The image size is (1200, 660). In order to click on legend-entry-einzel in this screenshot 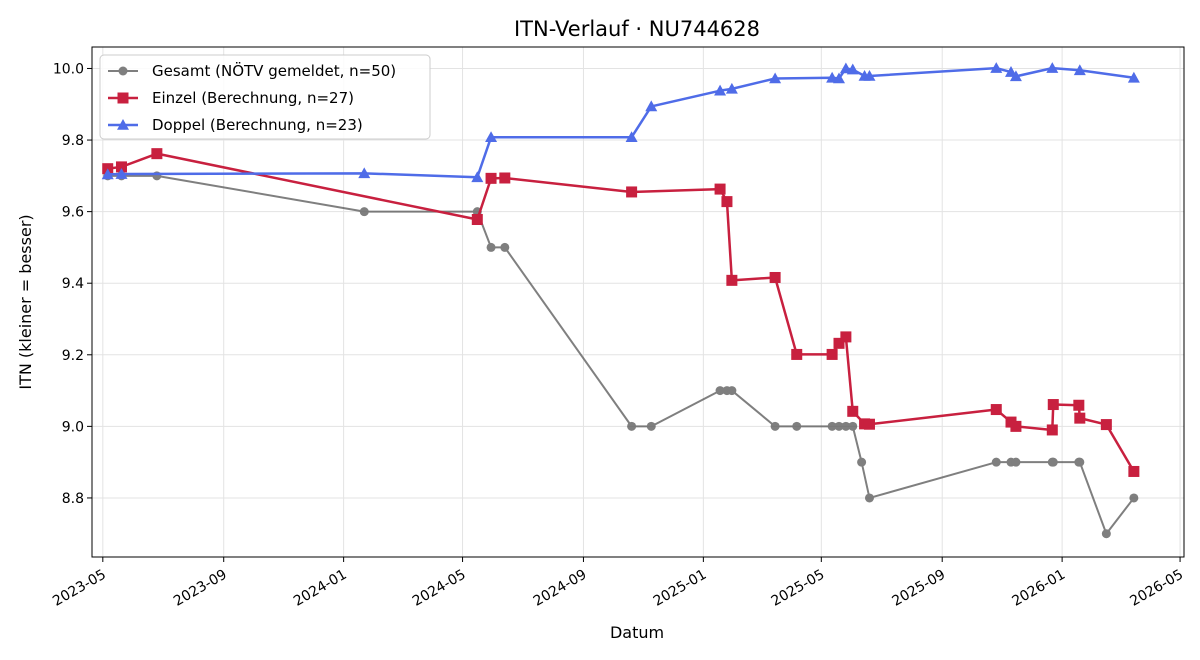, I will do `click(123, 98)`.